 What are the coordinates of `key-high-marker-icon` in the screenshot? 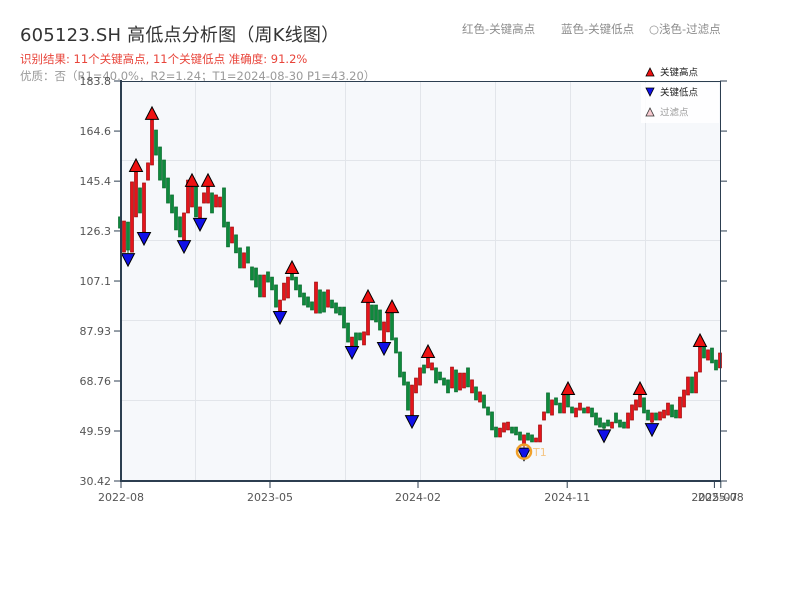 It's located at (392, 306).